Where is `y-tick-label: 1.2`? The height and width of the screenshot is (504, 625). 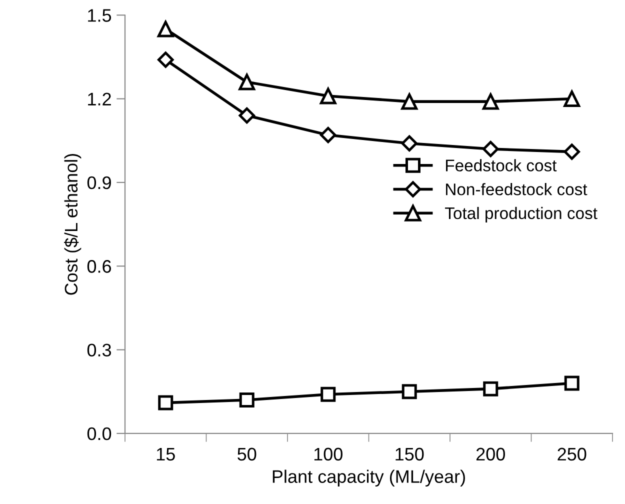 y-tick-label: 1.2 is located at coordinates (99, 99).